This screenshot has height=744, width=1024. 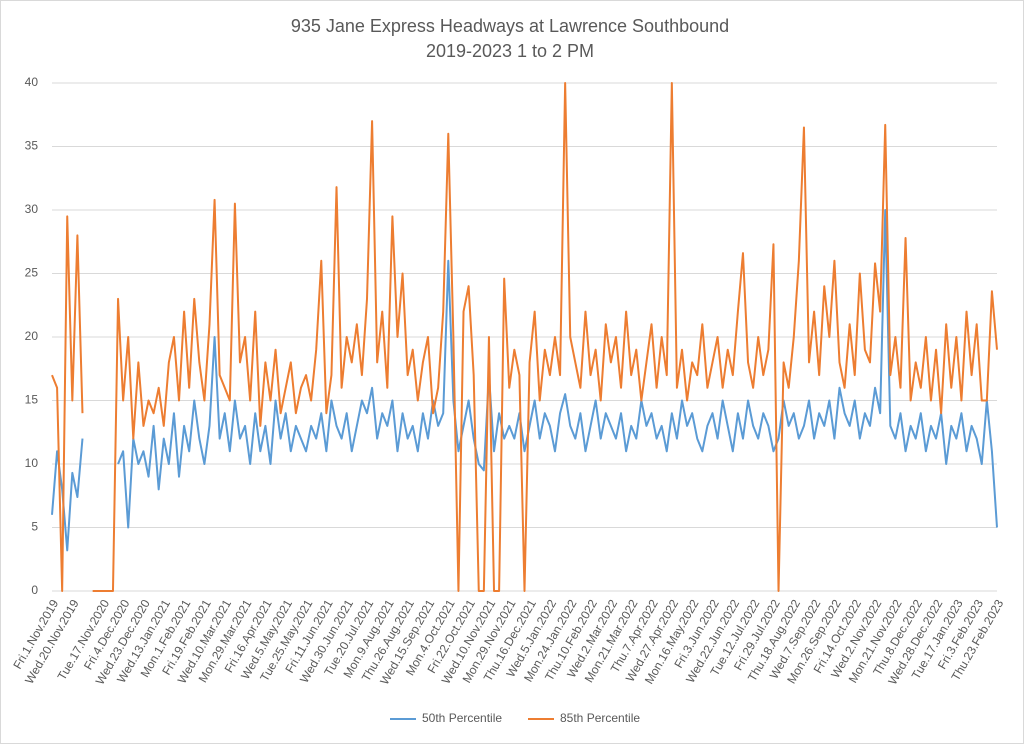 I want to click on y-tick-label: 35, so click(x=32, y=146).